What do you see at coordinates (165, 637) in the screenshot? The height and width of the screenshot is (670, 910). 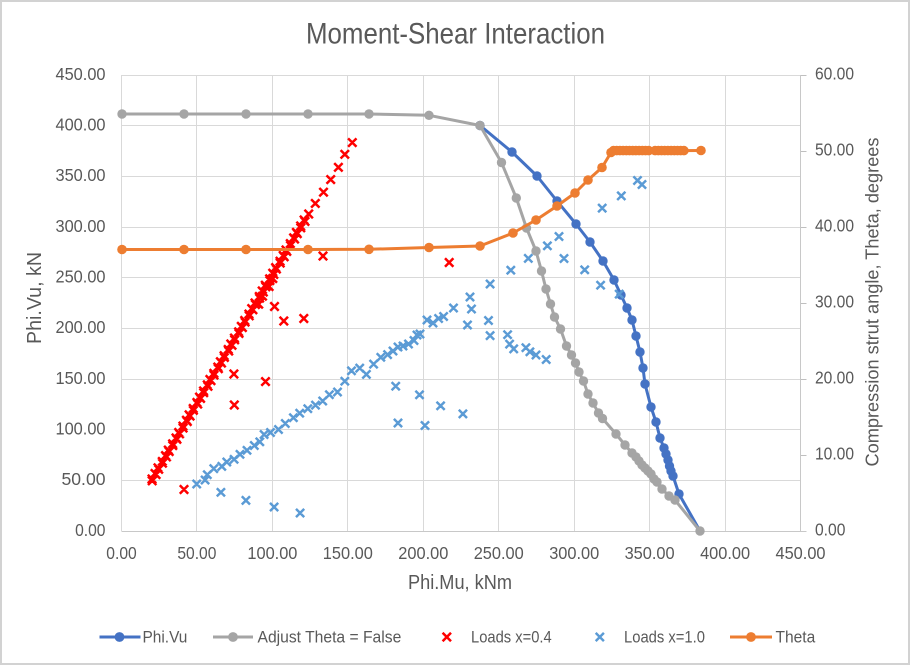 I see `svg-text: Phi.Vu` at bounding box center [165, 637].